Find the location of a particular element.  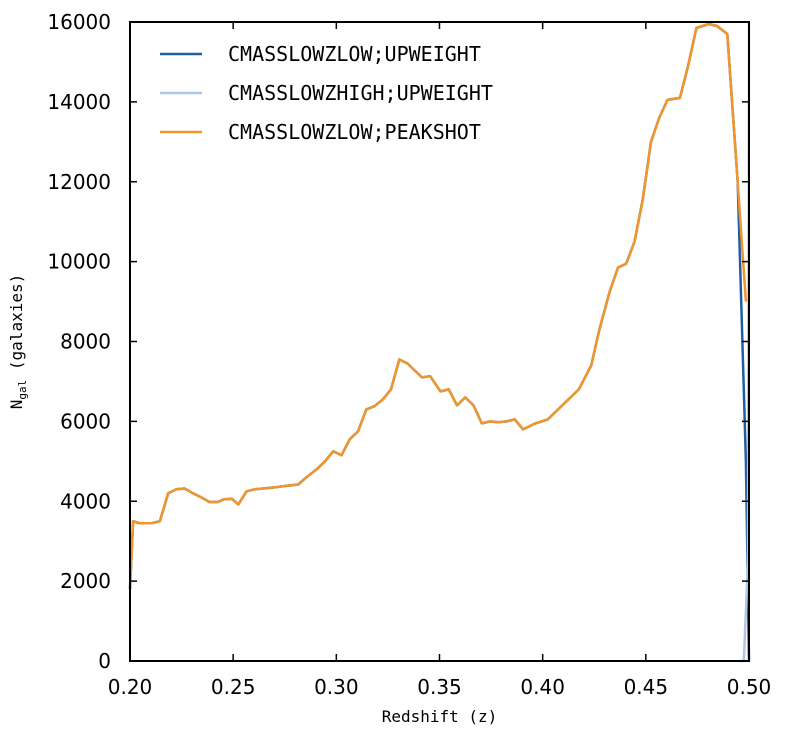

y-axis-title-sub: gal is located at coordinates (22, 390).